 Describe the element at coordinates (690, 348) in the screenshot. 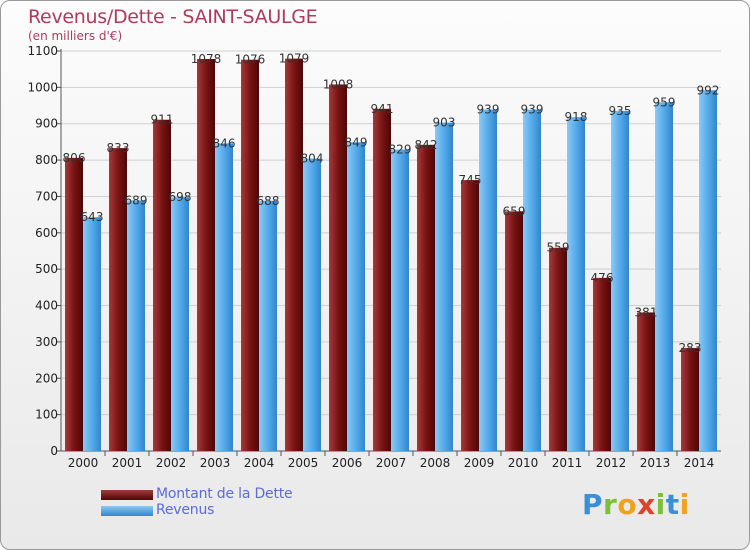

I see `data-label-dette: 283` at that location.